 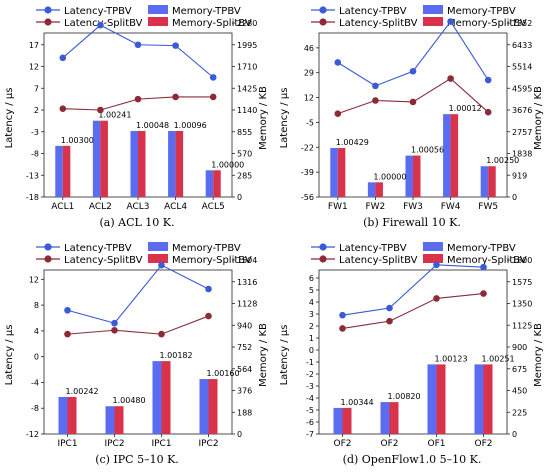 What do you see at coordinates (244, 175) in the screenshot?
I see `y-right-tick-label: 285` at bounding box center [244, 175].